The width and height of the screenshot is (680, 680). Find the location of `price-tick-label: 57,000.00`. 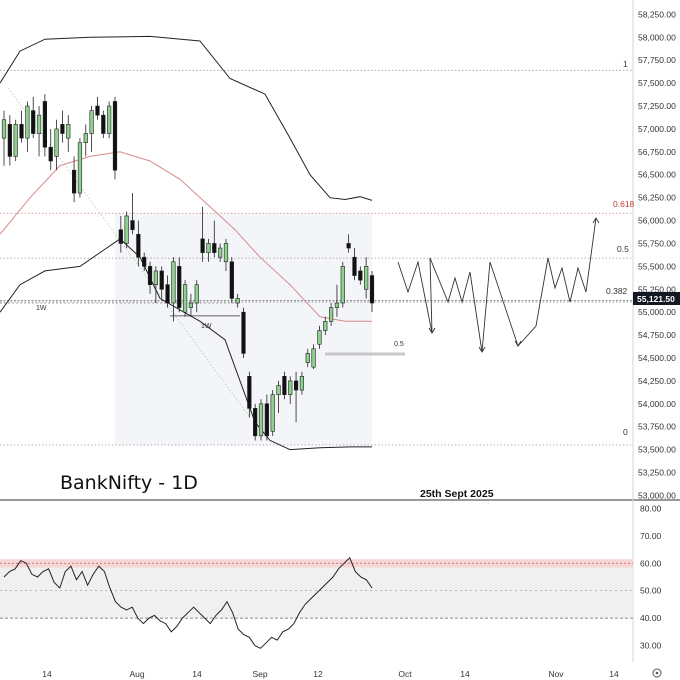

price-tick-label: 57,000.00 is located at coordinates (657, 129).